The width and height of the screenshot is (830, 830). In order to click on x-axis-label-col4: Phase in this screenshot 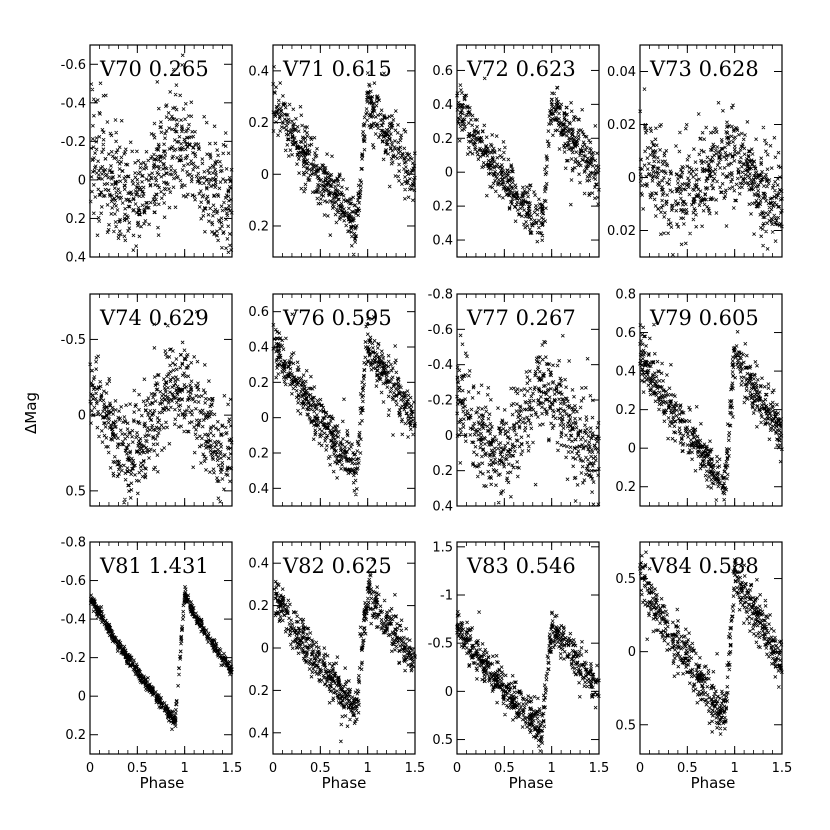, I will do `click(713, 783)`.